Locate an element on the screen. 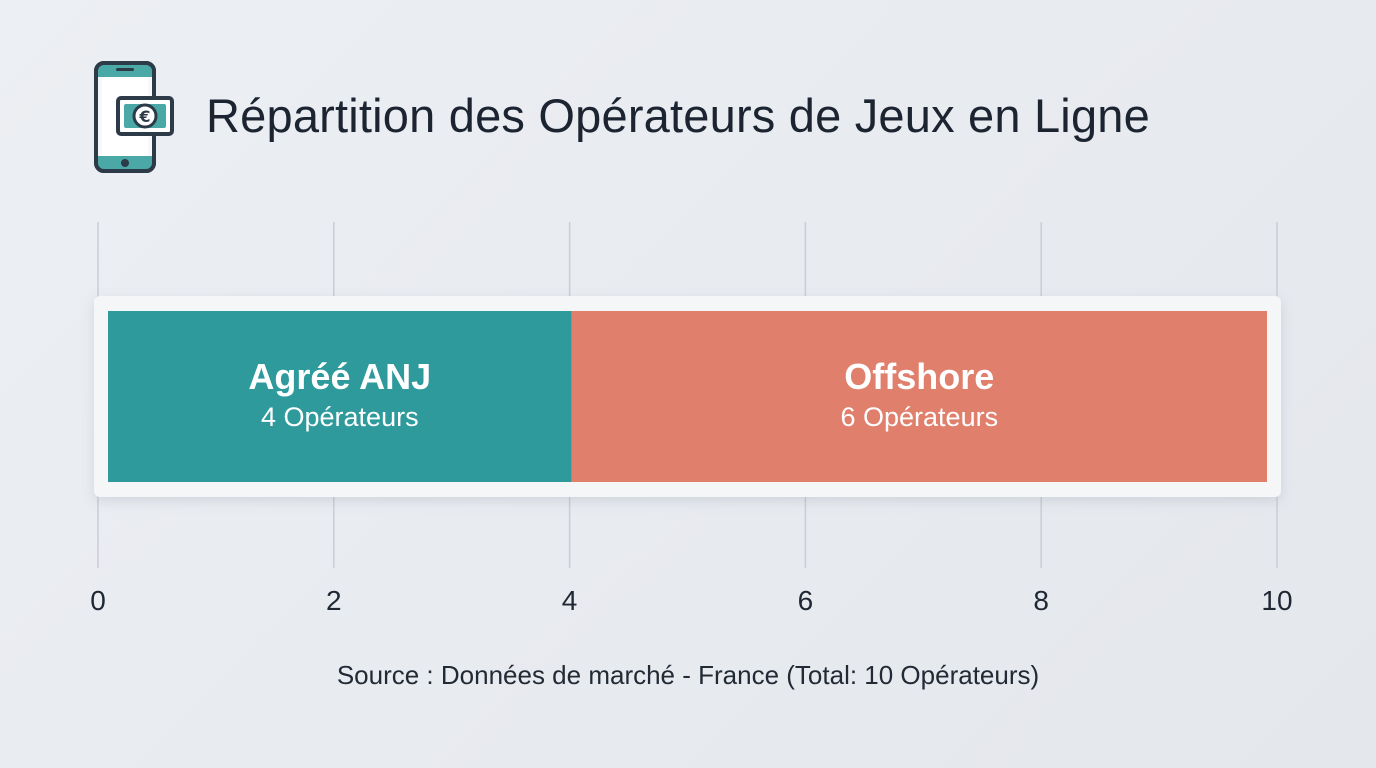  tick-label-2: 2 is located at coordinates (334, 600).